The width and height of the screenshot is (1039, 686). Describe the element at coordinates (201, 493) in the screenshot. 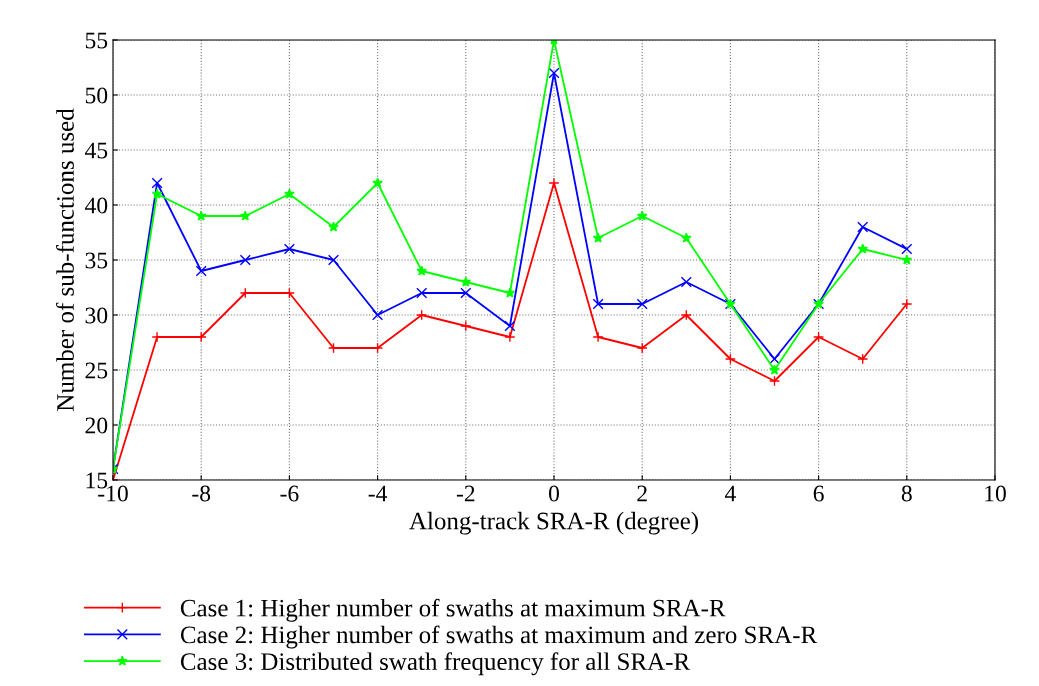

I see `x-tick-label: -8` at that location.